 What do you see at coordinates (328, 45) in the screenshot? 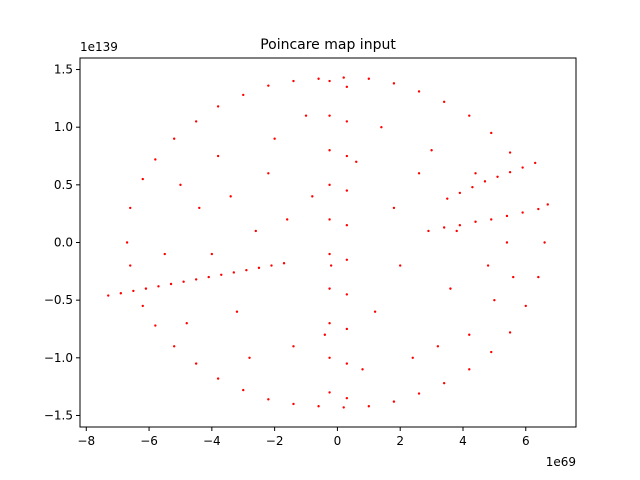
I see `chart-title: Poincare map input` at bounding box center [328, 45].